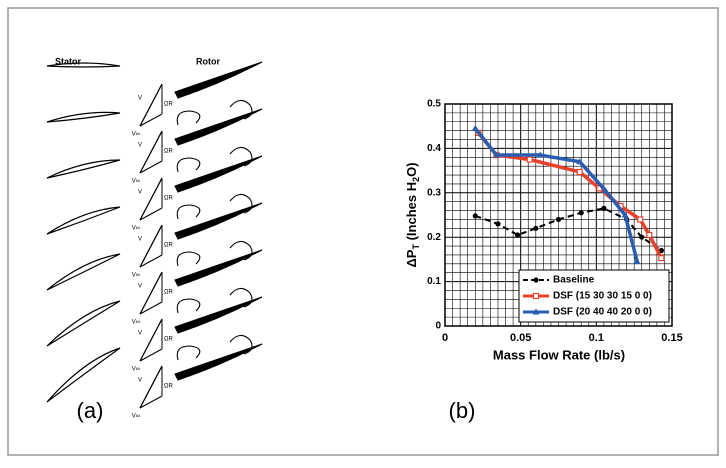 This screenshot has width=726, height=468. What do you see at coordinates (574, 280) in the screenshot?
I see `legend-label: Baseline` at bounding box center [574, 280].